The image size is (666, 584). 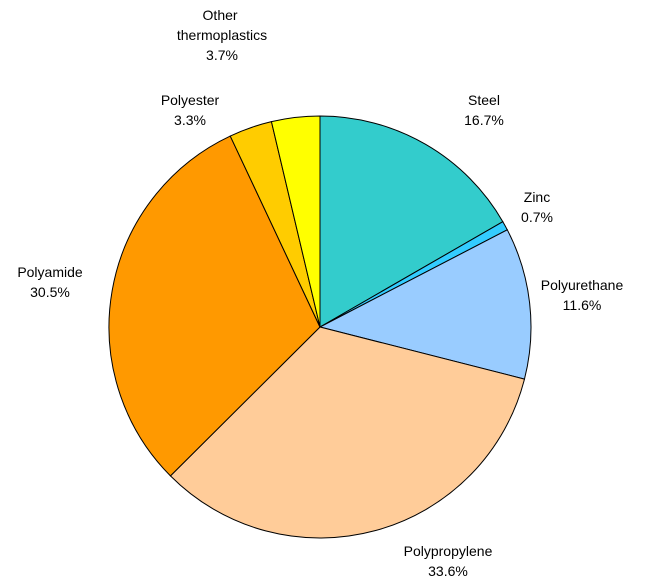 I want to click on value-label: 3.3%, so click(x=190, y=120).